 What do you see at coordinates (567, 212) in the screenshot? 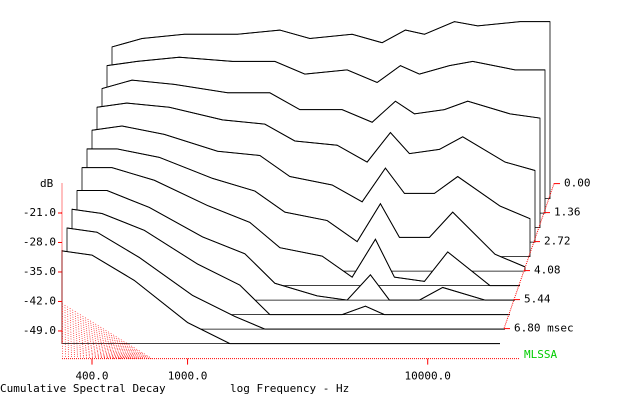
I see `time-tick-label: 1.36` at bounding box center [567, 212].